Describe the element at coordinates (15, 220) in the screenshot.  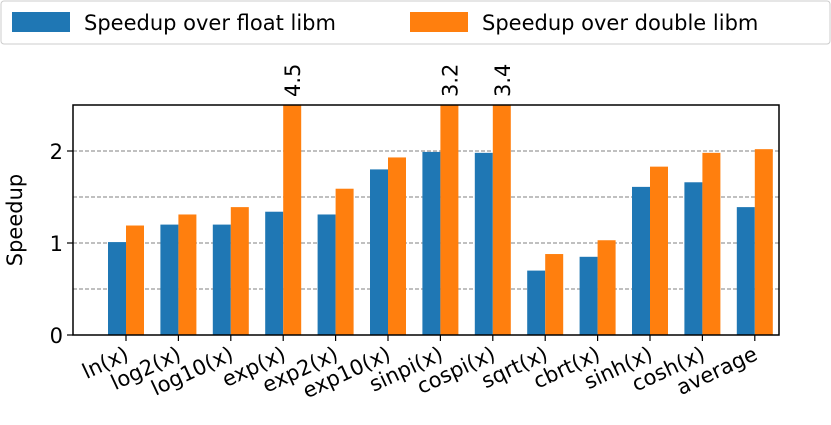
I see `y-axis-label: Speedup` at that location.